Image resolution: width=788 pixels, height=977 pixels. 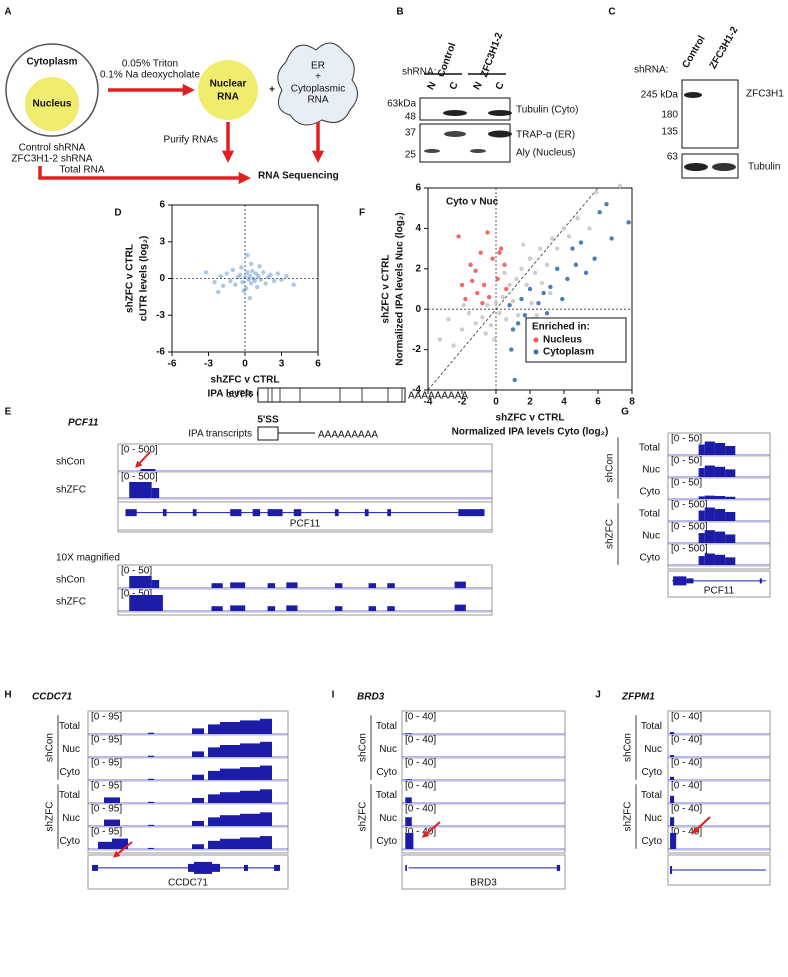 What do you see at coordinates (568, 352) in the screenshot?
I see `legend-label: Cytoplasm` at bounding box center [568, 352].